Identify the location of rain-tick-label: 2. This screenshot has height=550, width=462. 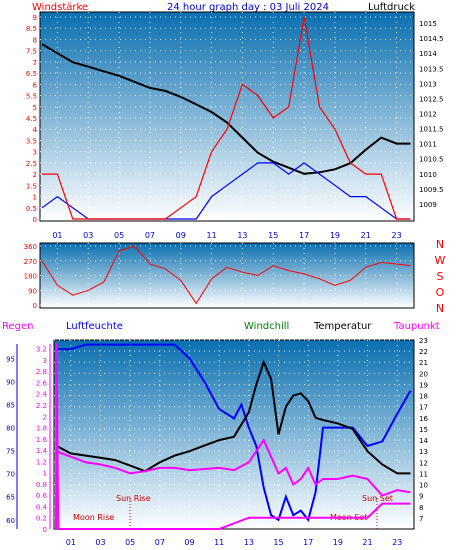
(45, 417).